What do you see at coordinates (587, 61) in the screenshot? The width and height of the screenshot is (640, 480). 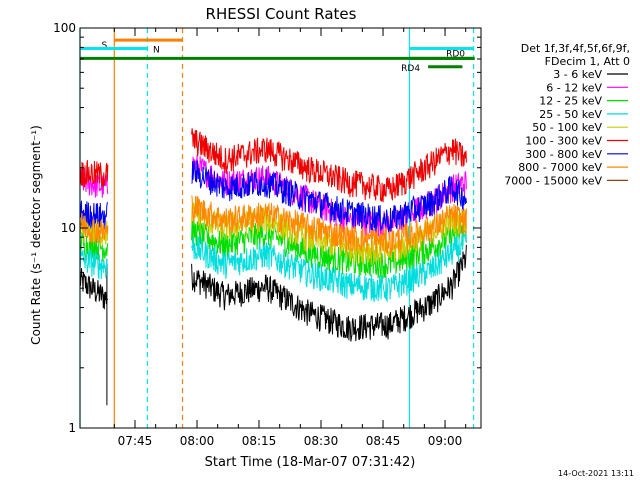 I see `legend-header-1: FDecim 1, Att 0` at bounding box center [587, 61].